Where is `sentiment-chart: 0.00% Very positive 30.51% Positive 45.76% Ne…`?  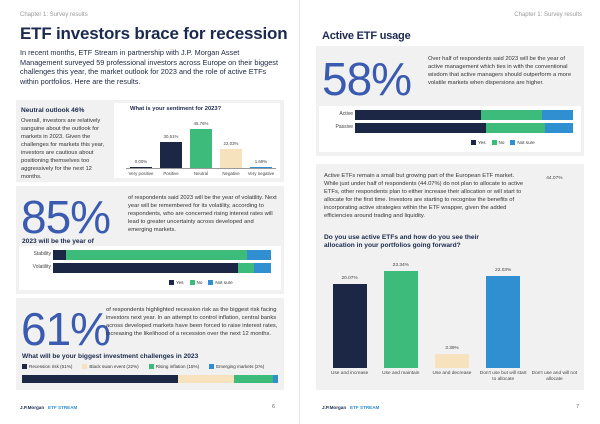 sentiment-chart: 0.00% Very positive 30.51% Positive 45.76% Ne… is located at coordinates (201, 146).